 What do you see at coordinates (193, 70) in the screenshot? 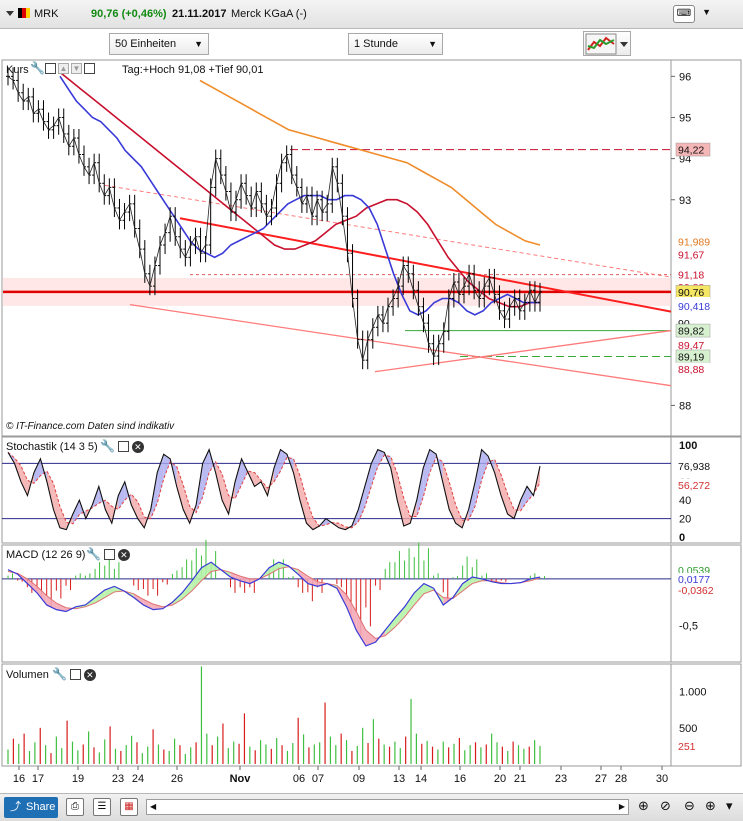
I see `price-panel-info: Tag:+Hoch 91,08 +Tief 90,01` at bounding box center [193, 70].